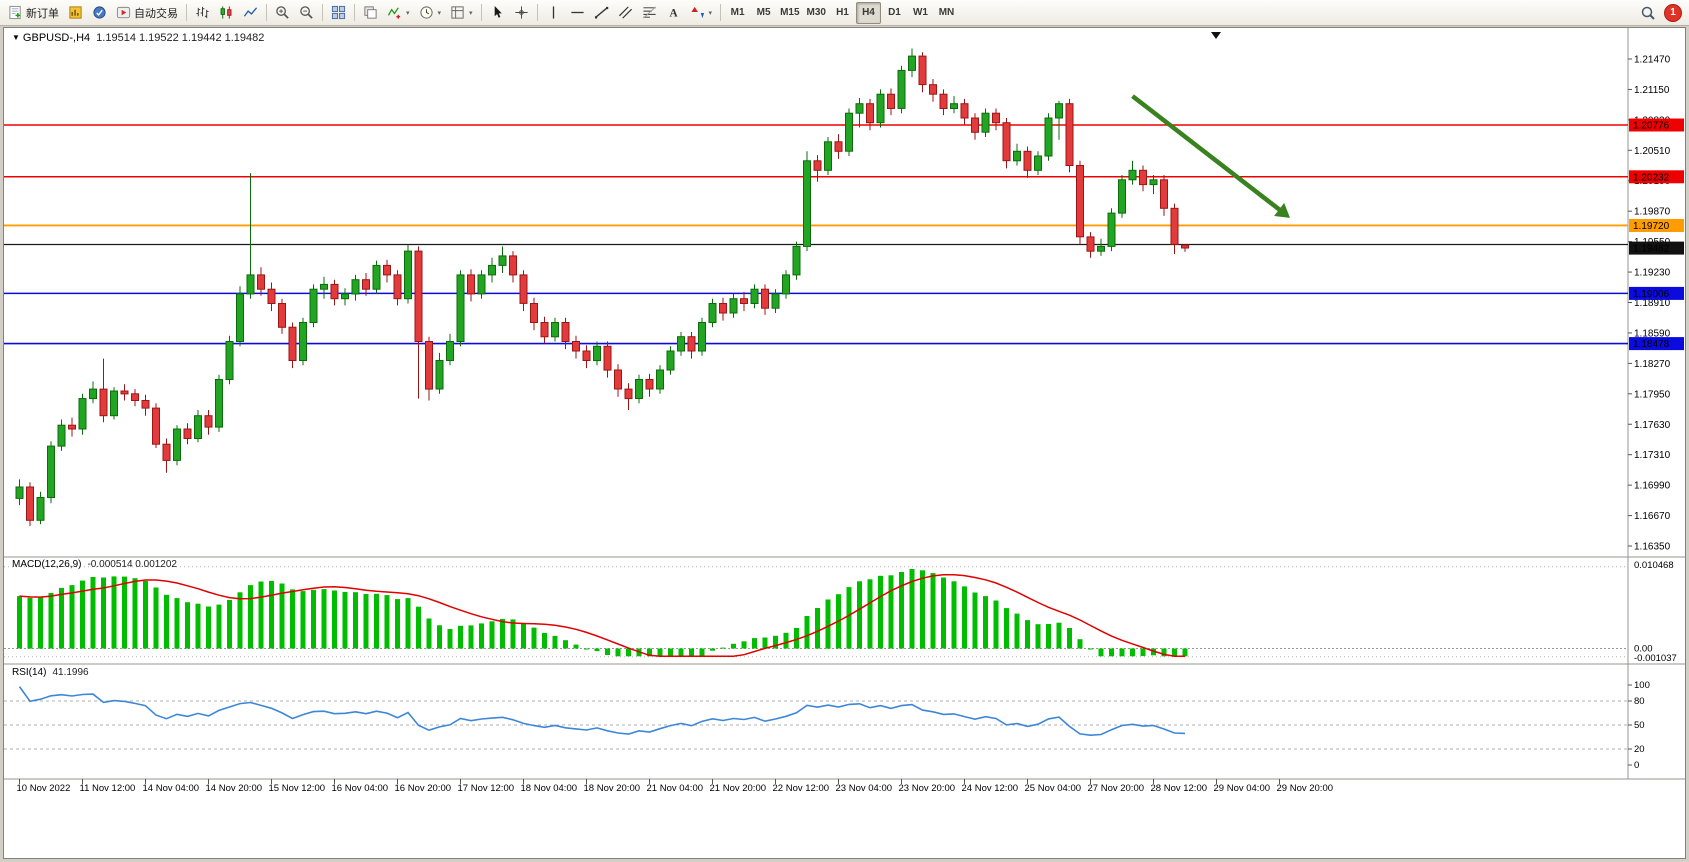  Describe the element at coordinates (44, 788) in the screenshot. I see `time-axis-label: 10 Nov 2022` at that location.